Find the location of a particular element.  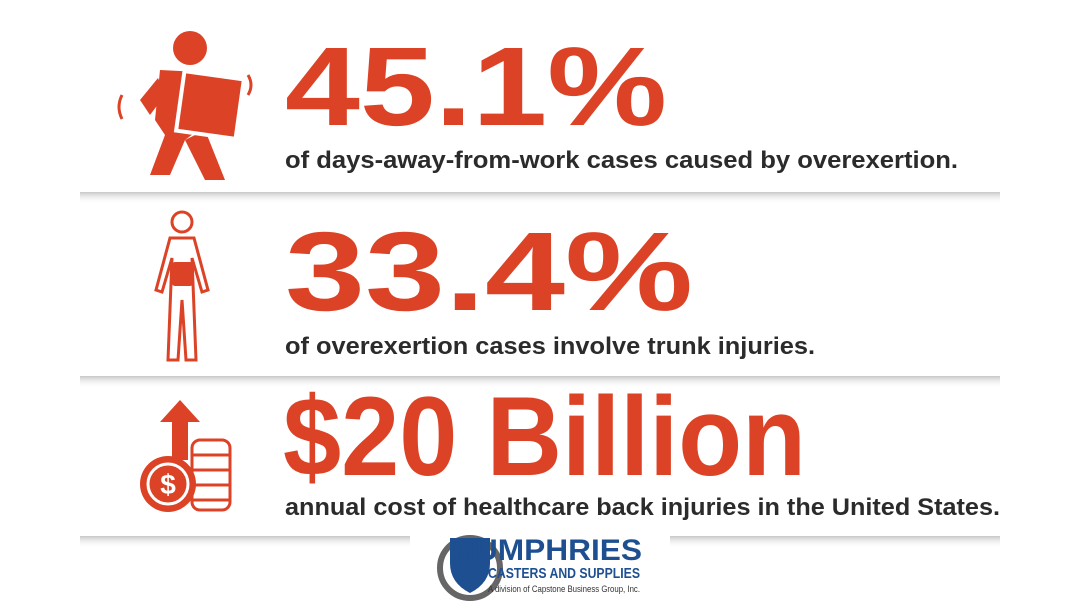

stat-value: 33.4% is located at coordinates (489, 271).